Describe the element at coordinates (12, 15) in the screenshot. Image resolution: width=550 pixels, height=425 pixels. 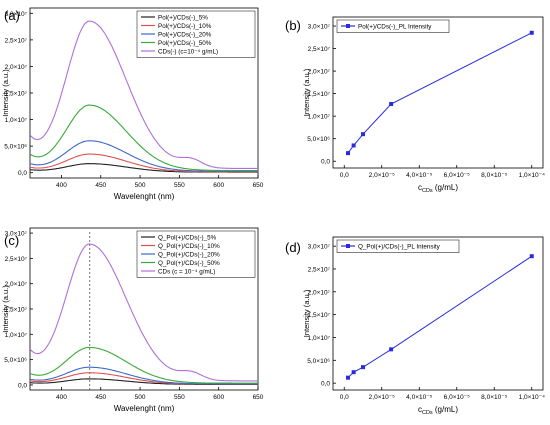
I see `panel-label: (a)` at that location.